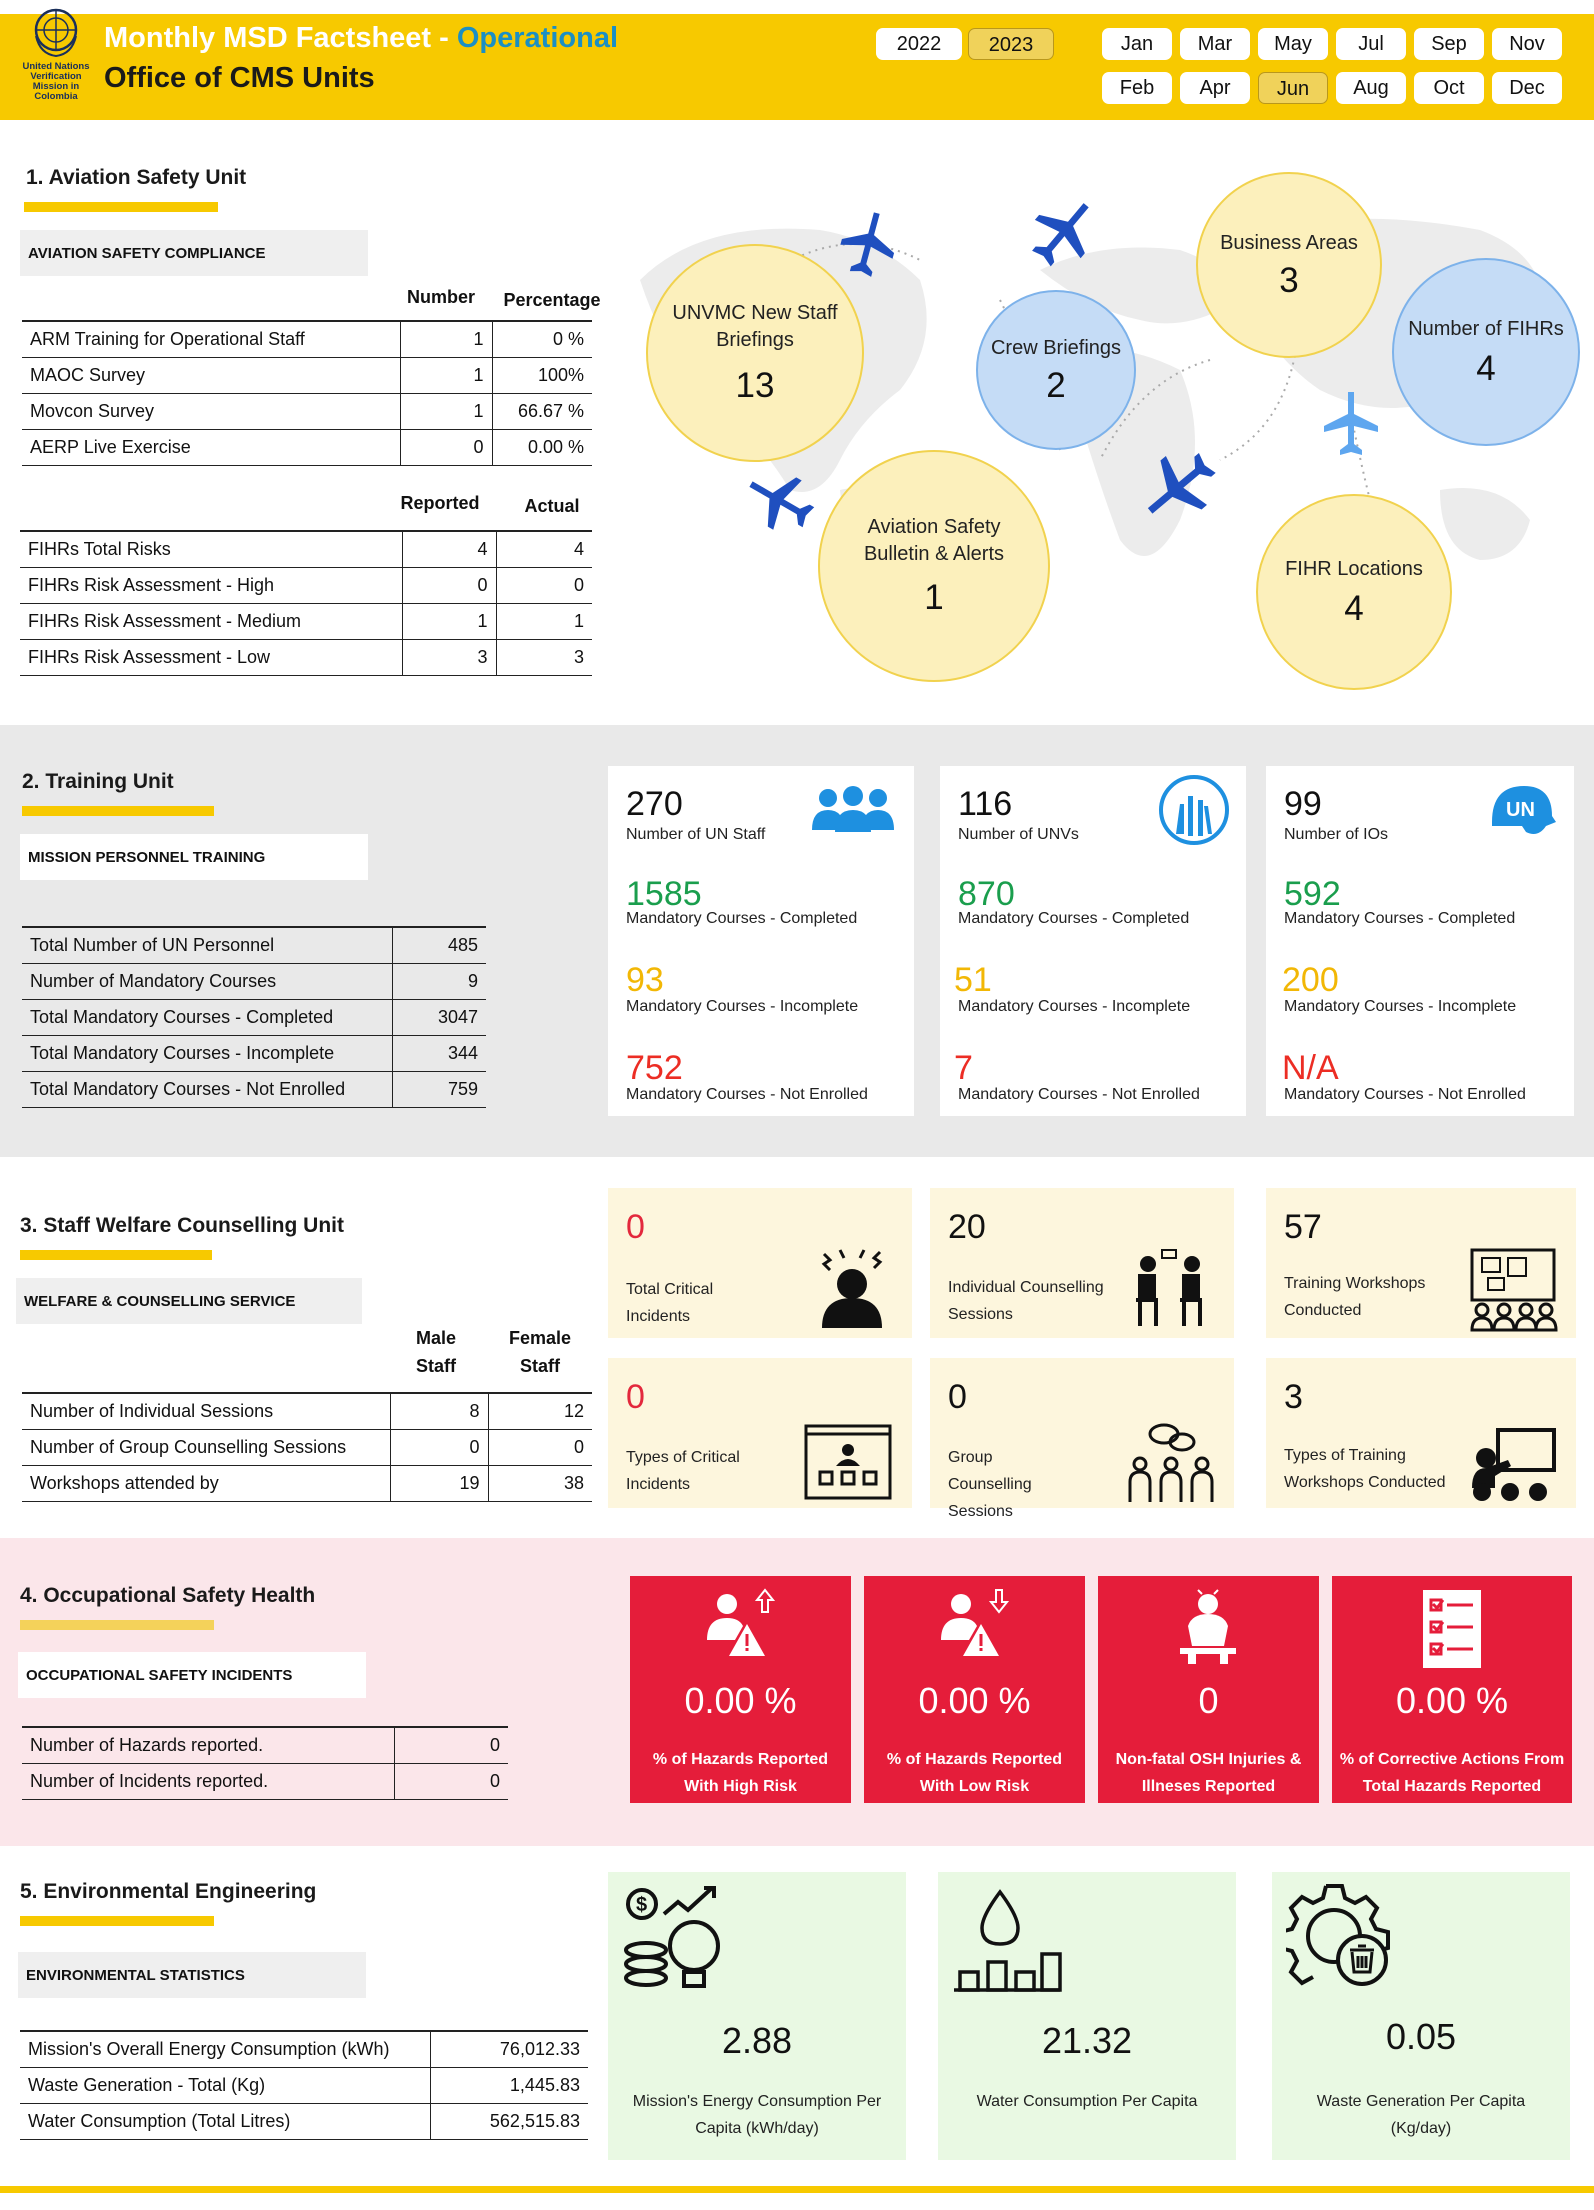 The image size is (1594, 2210). What do you see at coordinates (265, 1781) in the screenshot?
I see `table-row: Number of Incidents reported. 0` at bounding box center [265, 1781].